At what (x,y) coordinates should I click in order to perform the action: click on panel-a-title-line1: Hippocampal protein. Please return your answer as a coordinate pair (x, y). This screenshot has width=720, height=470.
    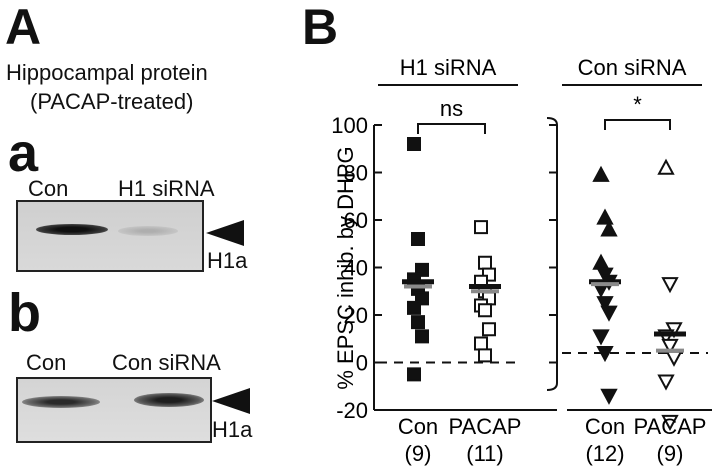
    Looking at the image, I should click on (107, 72).